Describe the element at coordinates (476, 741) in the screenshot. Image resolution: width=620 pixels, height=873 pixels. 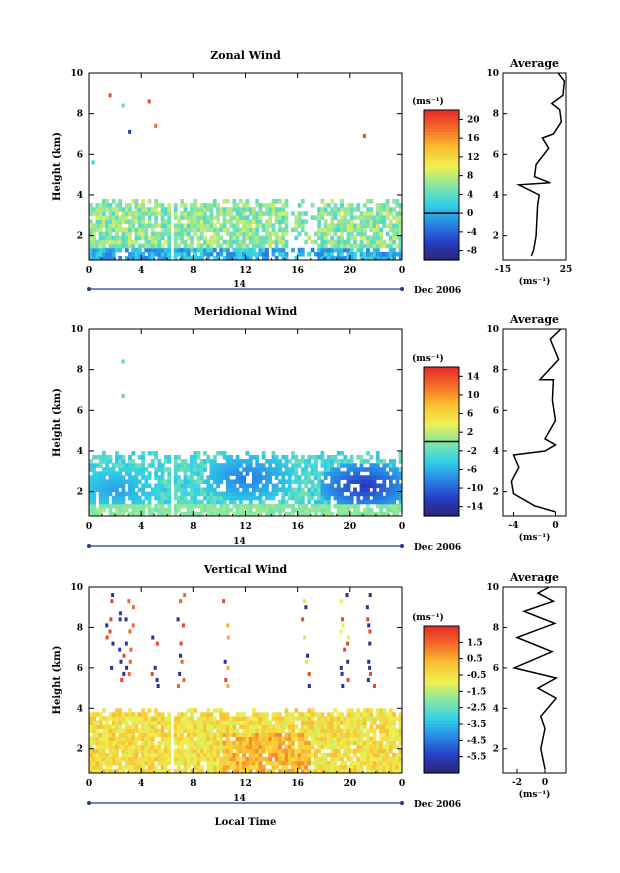
I see `colorbar-tick-label: -4.5` at that location.